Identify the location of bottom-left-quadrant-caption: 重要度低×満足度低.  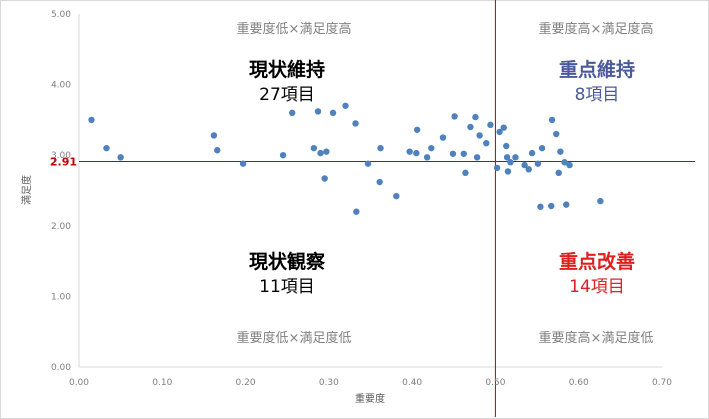
(294, 338).